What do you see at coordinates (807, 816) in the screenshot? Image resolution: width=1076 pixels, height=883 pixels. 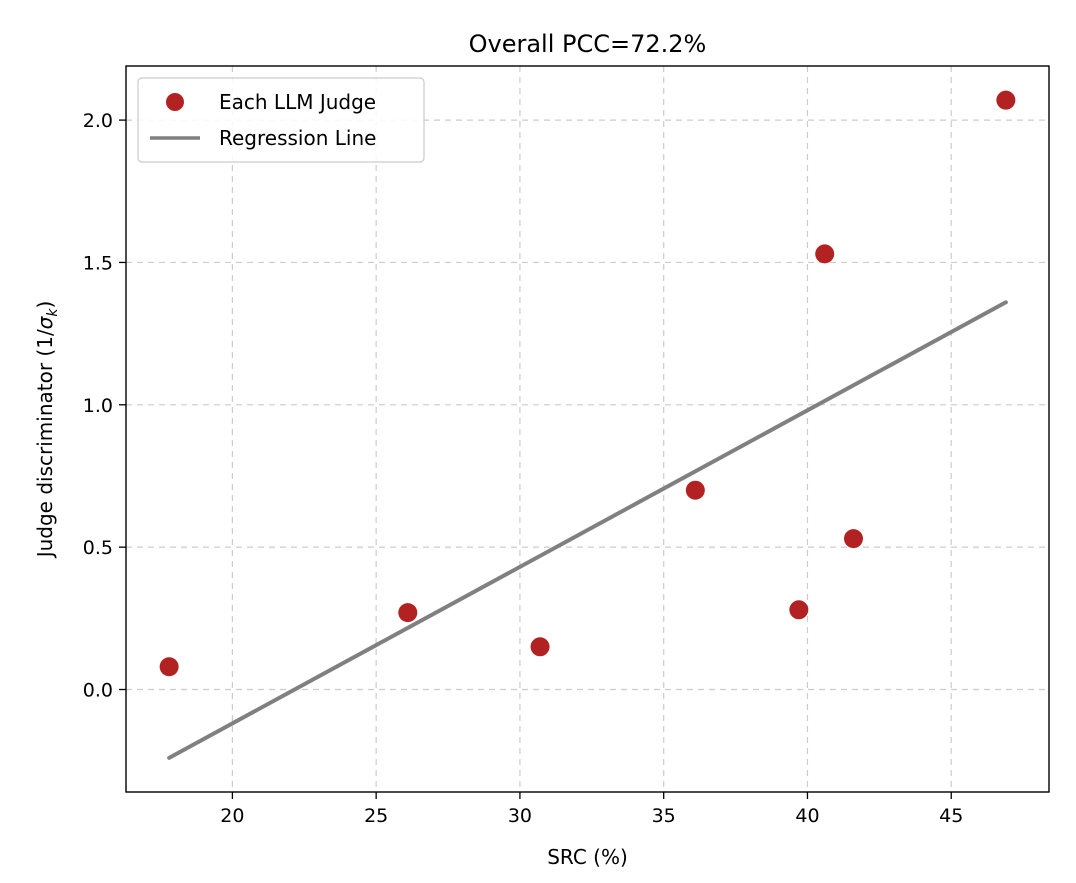 I see `x-tick-label: 40` at bounding box center [807, 816].